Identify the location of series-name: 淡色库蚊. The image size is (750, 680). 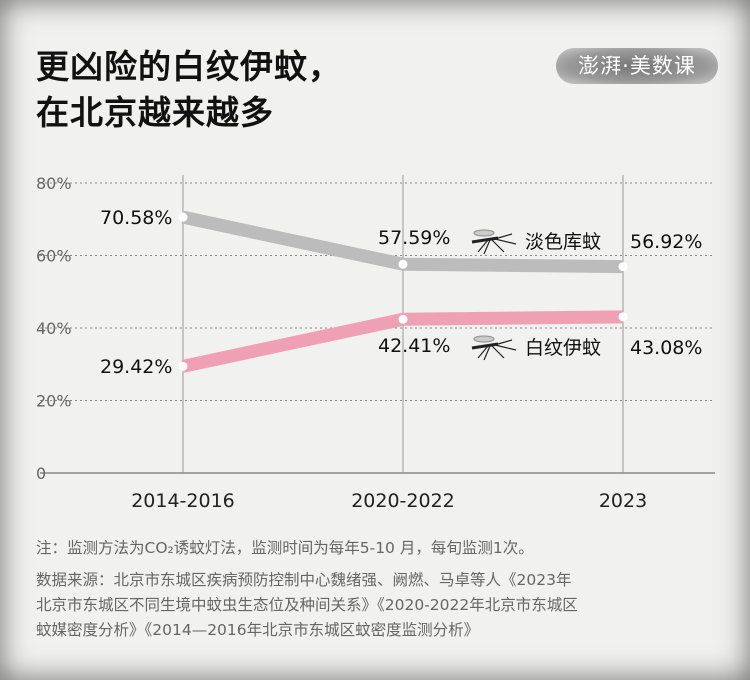
(563, 242).